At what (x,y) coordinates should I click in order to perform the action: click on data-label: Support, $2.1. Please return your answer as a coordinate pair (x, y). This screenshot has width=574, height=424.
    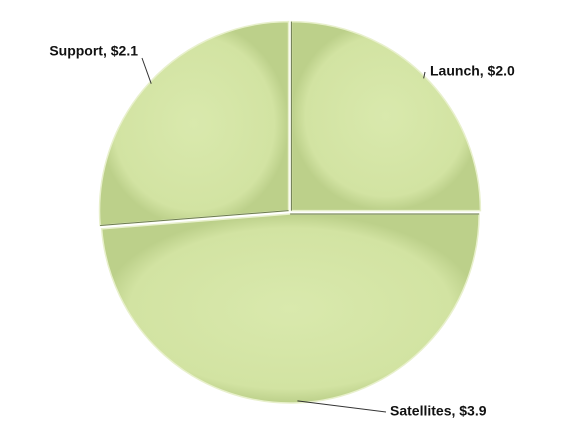
    Looking at the image, I should click on (93, 51).